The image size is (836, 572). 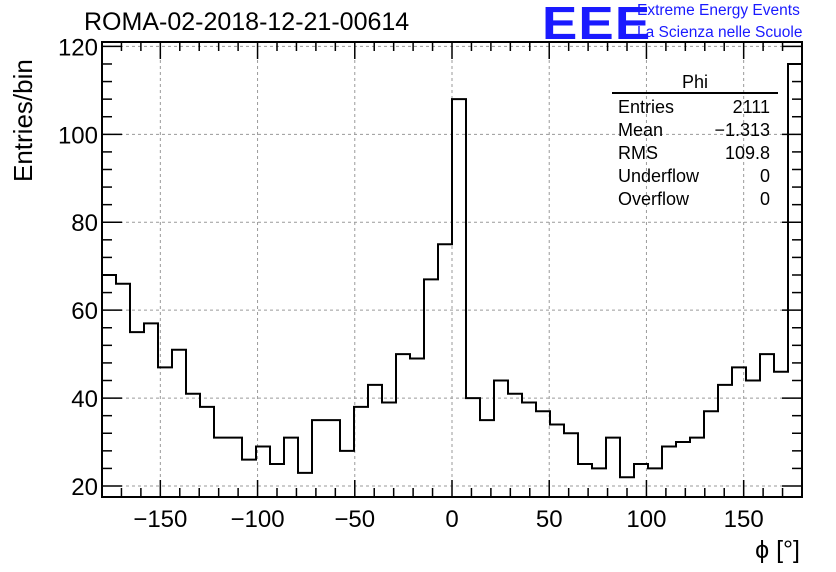 What do you see at coordinates (694, 82) in the screenshot?
I see `stats-name: Phi` at bounding box center [694, 82].